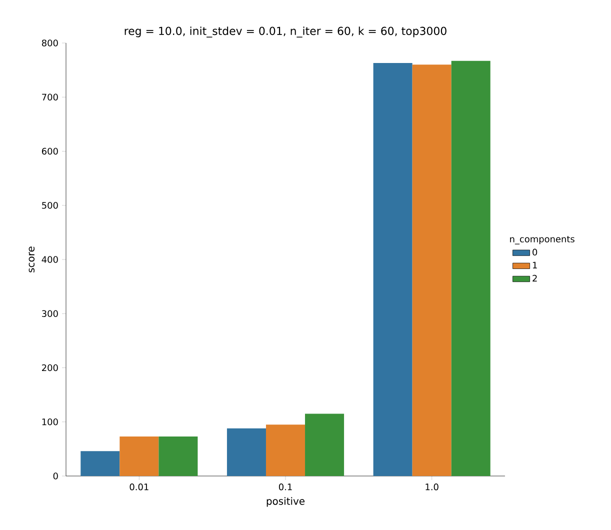  What do you see at coordinates (285, 32) in the screenshot?
I see `chart-title: reg = 10.0, init_stdev = 0.01, n_iter = 60, k = 60, top3000` at bounding box center [285, 32].